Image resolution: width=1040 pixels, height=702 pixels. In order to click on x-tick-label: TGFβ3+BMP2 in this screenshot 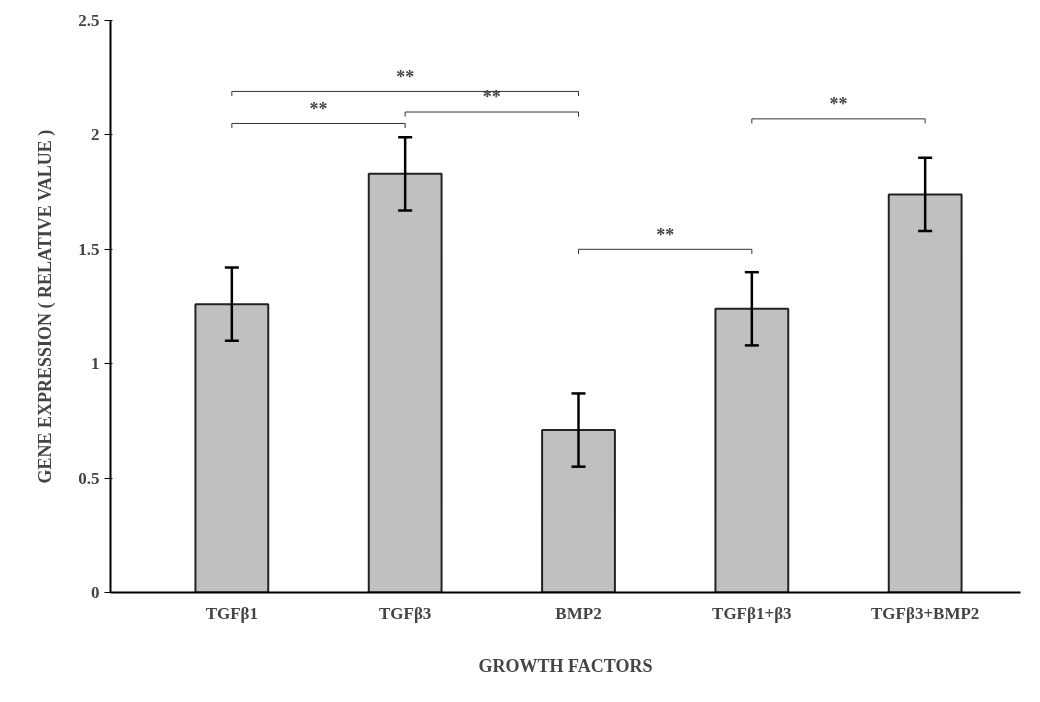, I will do `click(925, 613)`.